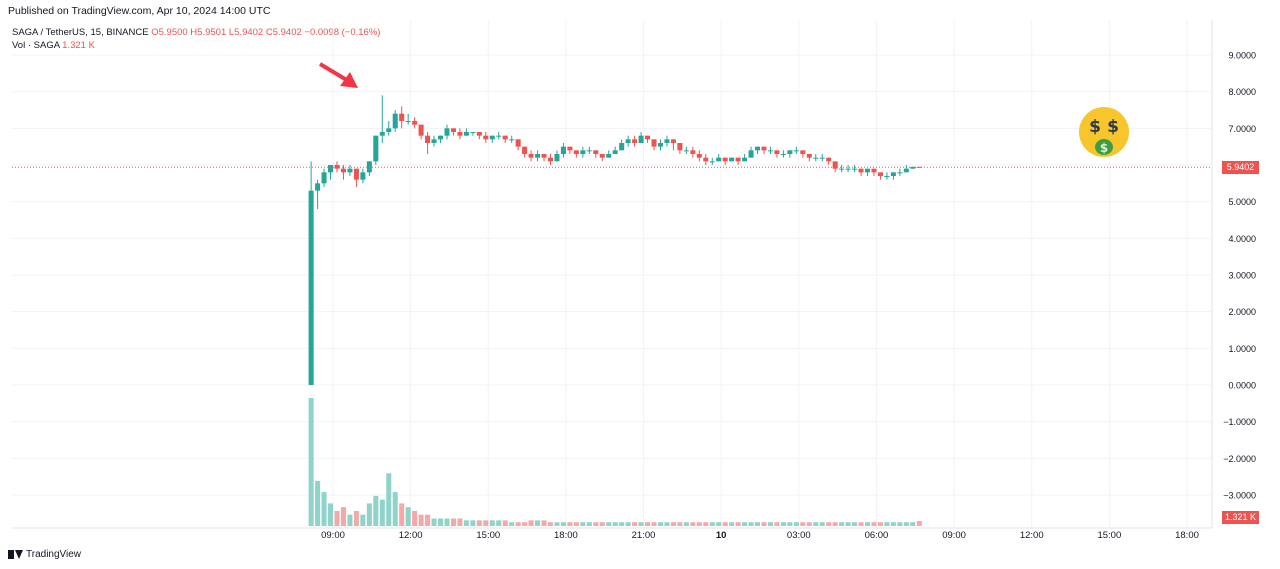 The image size is (1280, 569). Describe the element at coordinates (1239, 422) in the screenshot. I see `price-tick-label: −1.0000` at that location.